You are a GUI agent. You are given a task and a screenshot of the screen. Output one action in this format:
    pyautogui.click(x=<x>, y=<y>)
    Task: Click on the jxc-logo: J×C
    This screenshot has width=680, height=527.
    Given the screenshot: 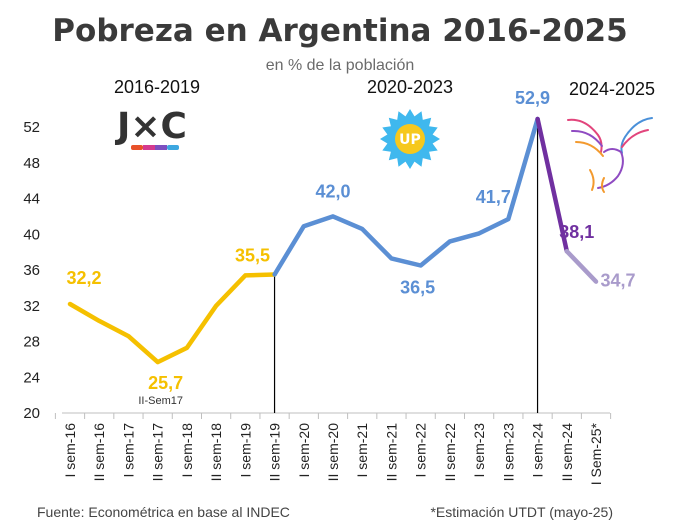 What is the action you would take?
    pyautogui.click(x=150, y=128)
    